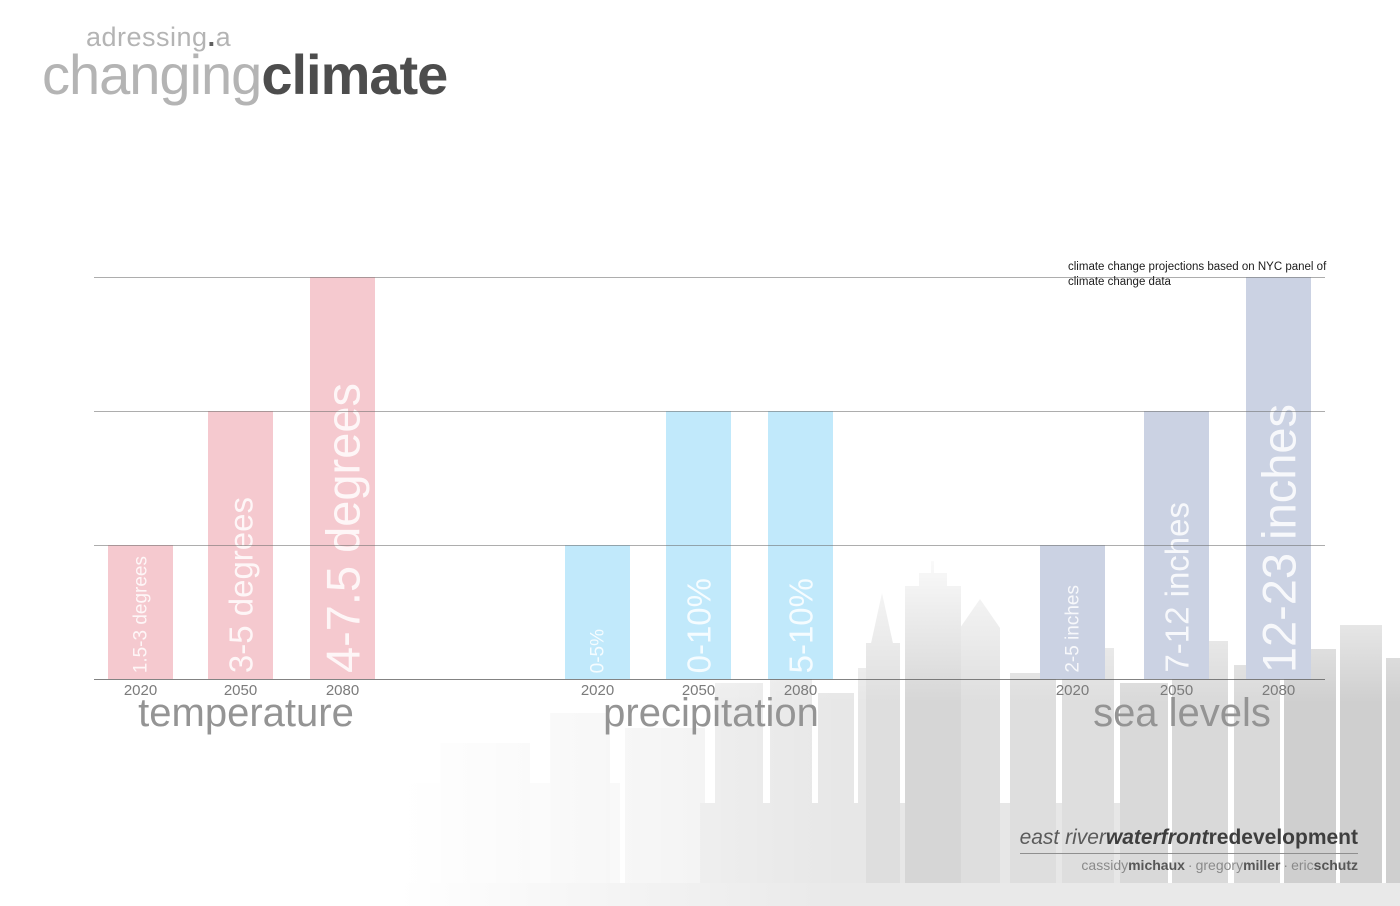  I want to click on credits: cassidymichaux · gregorymiller · ericschutz, so click(1189, 865).